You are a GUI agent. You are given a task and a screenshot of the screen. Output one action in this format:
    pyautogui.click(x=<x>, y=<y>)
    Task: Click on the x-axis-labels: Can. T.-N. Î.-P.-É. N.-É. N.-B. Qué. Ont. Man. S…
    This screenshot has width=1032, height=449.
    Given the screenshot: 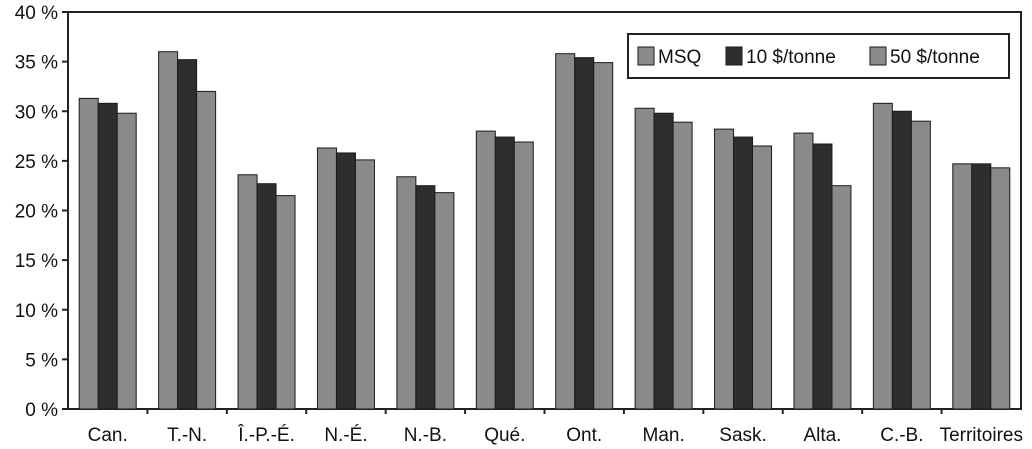 What is the action you would take?
    pyautogui.click(x=555, y=427)
    